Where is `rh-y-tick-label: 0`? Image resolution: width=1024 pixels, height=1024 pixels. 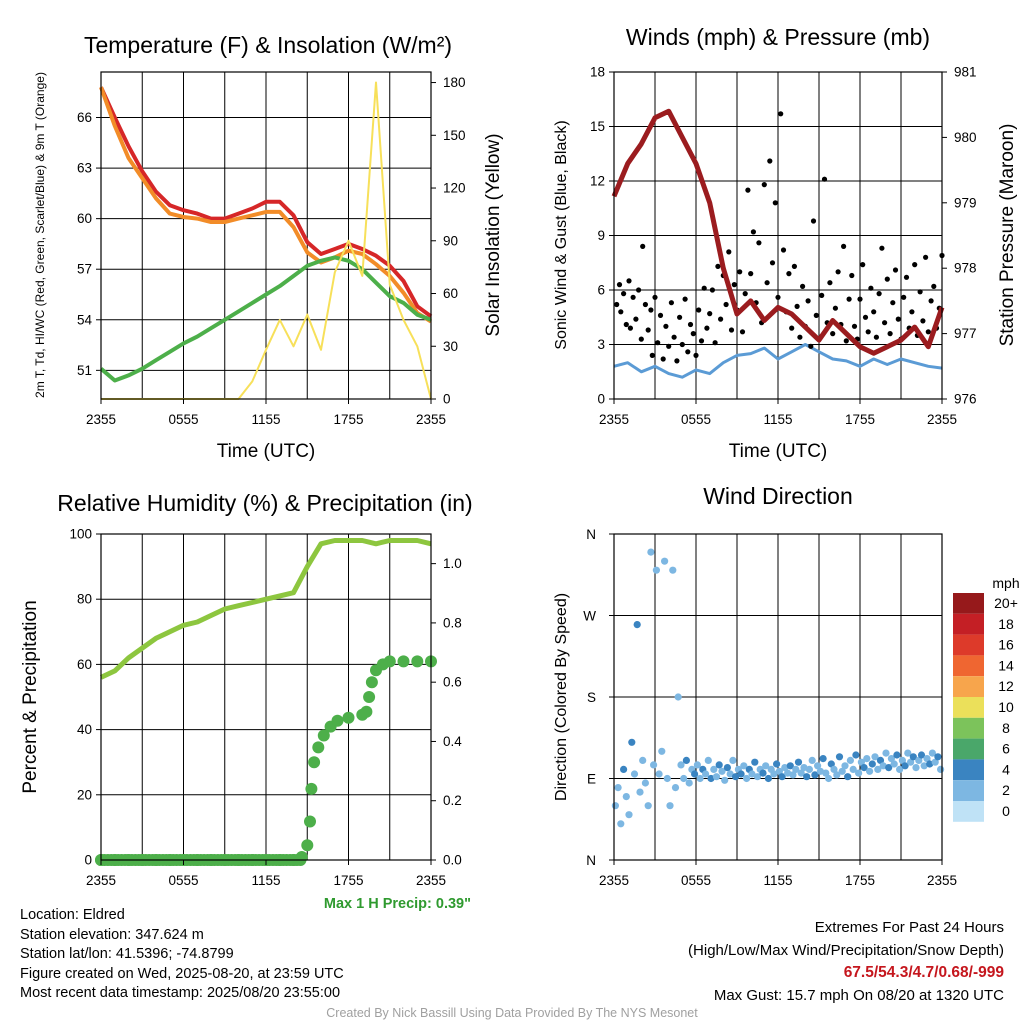
rh-y-tick-label: 0 is located at coordinates (88, 860).